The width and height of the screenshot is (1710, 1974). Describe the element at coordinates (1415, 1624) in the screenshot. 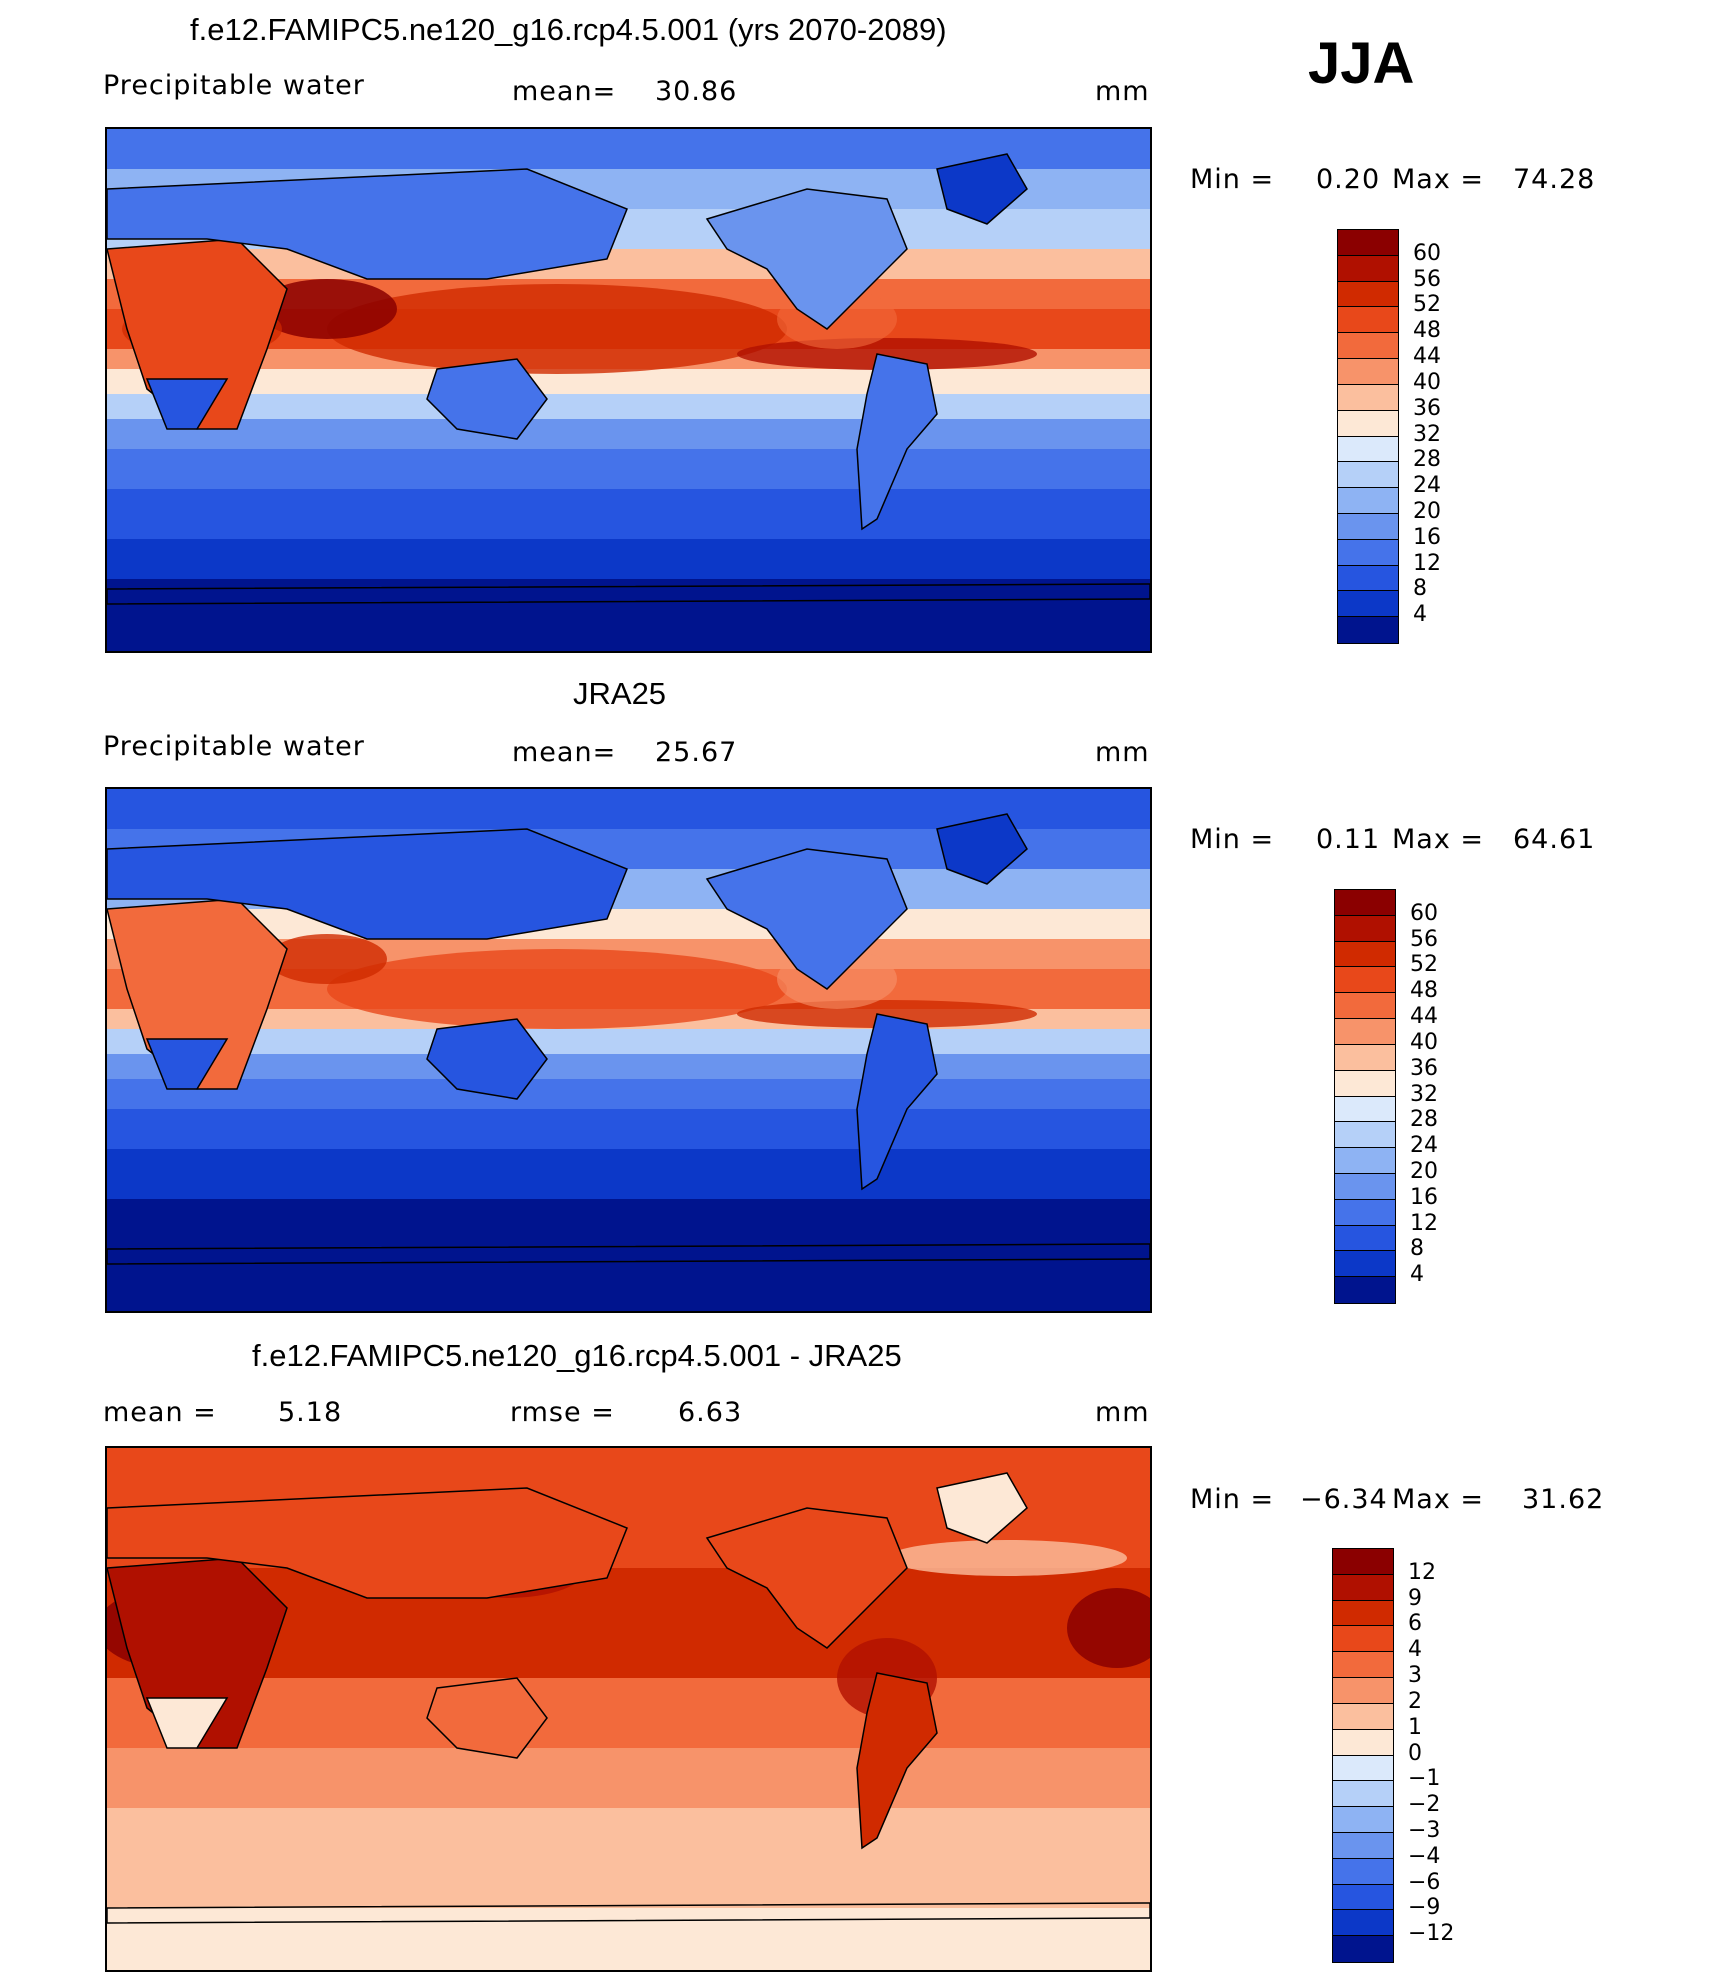

I see `colorbar-tick-label: 6` at that location.